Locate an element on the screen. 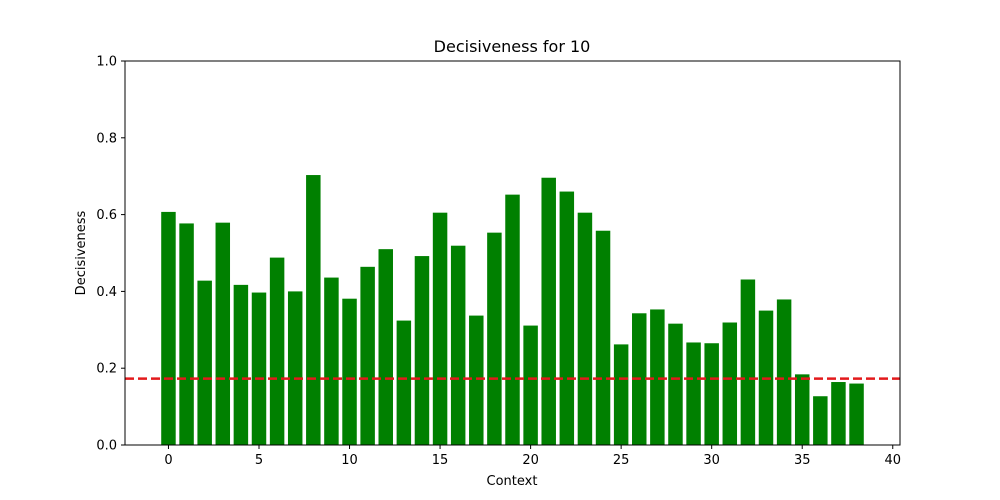 The width and height of the screenshot is (1000, 500). y-tick-label: 0.2 is located at coordinates (106, 369).